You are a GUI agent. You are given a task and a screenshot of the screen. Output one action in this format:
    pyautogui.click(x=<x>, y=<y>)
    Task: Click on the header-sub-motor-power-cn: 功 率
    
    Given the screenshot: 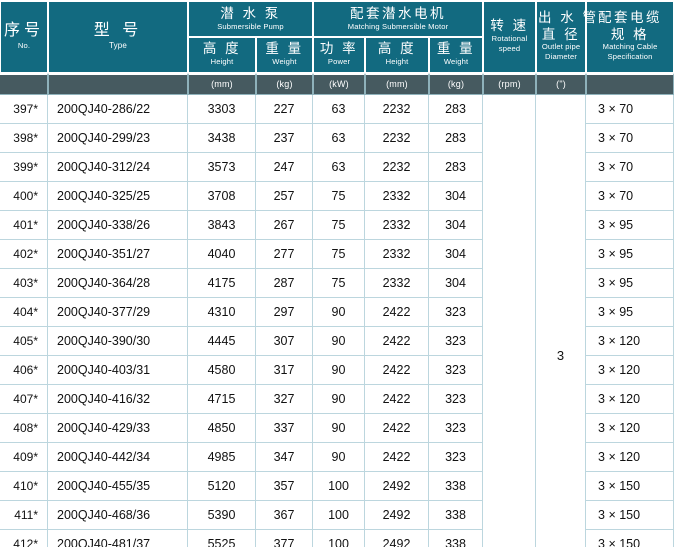 What is the action you would take?
    pyautogui.click(x=339, y=48)
    